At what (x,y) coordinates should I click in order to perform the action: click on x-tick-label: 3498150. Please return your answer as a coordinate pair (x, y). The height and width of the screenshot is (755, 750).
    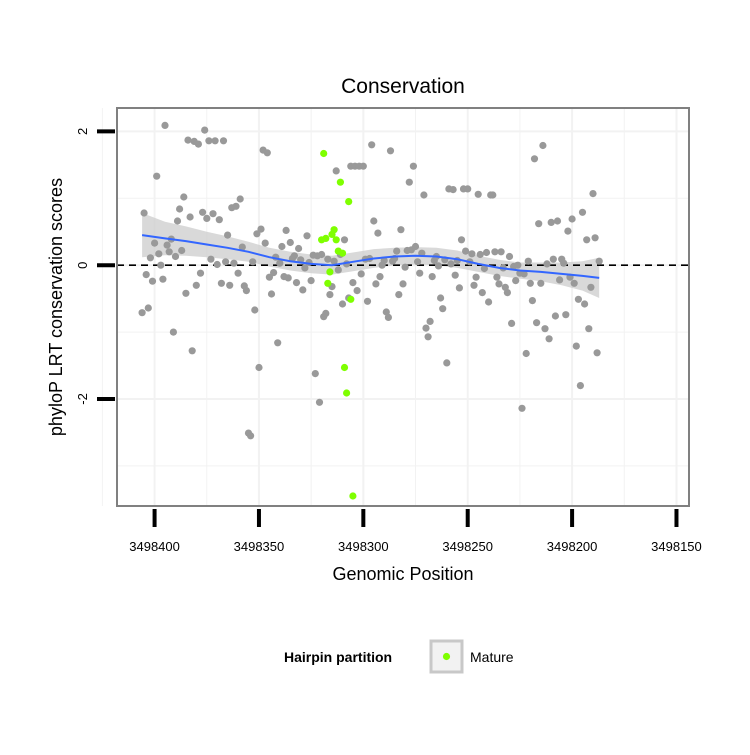
    Looking at the image, I should click on (676, 546).